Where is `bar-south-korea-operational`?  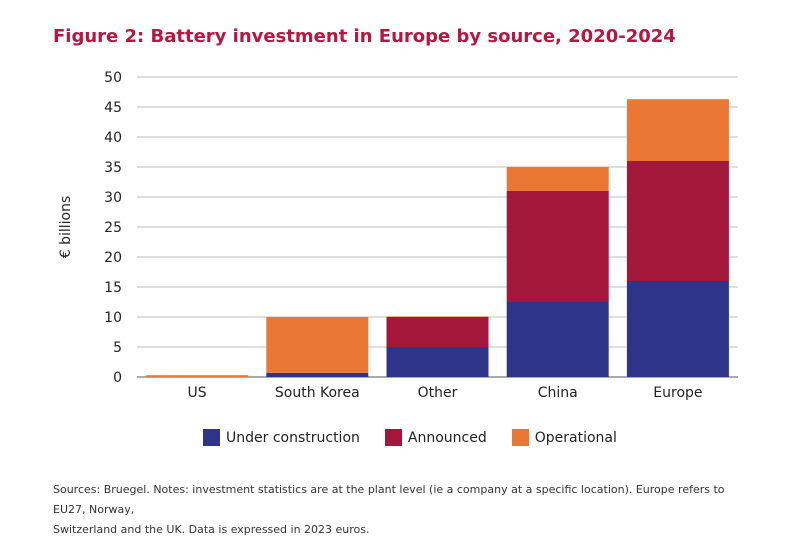
bar-south-korea-operational is located at coordinates (317, 345).